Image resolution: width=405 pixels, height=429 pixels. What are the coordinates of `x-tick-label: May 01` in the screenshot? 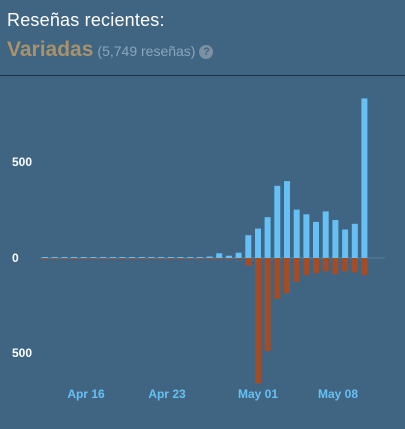 It's located at (258, 394).